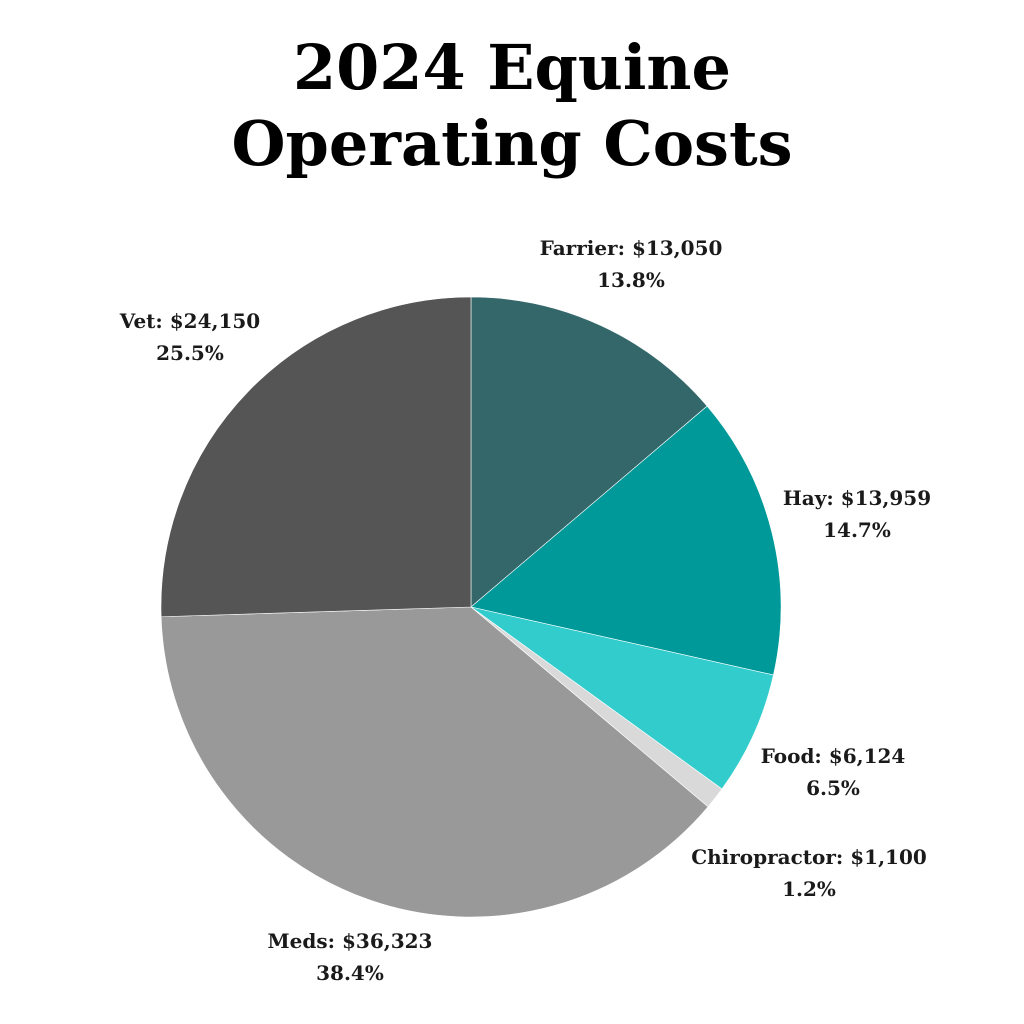 The width and height of the screenshot is (1024, 1024). I want to click on slice-label-amount-hay: Hay: $13,959, so click(857, 498).